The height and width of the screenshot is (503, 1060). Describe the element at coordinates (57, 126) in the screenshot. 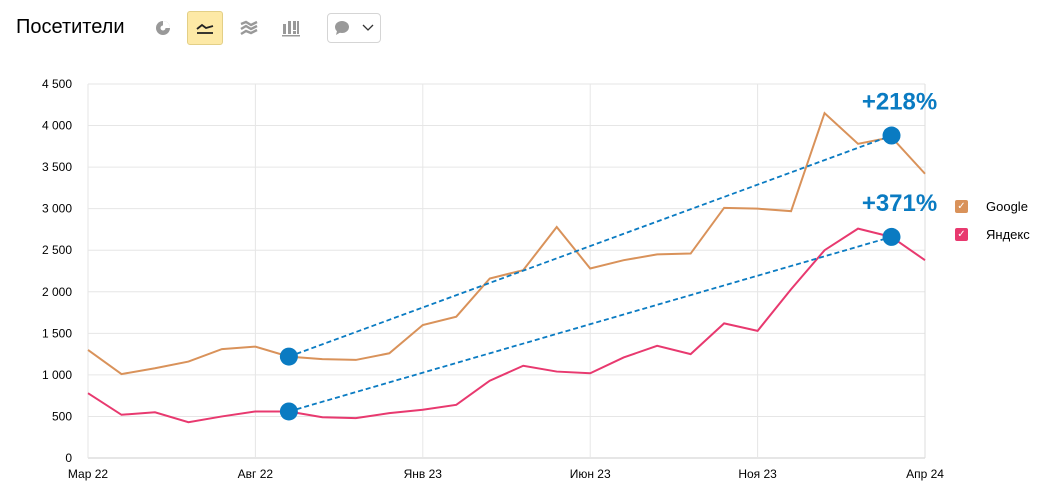

I see `y-tick-label: 4 000` at that location.